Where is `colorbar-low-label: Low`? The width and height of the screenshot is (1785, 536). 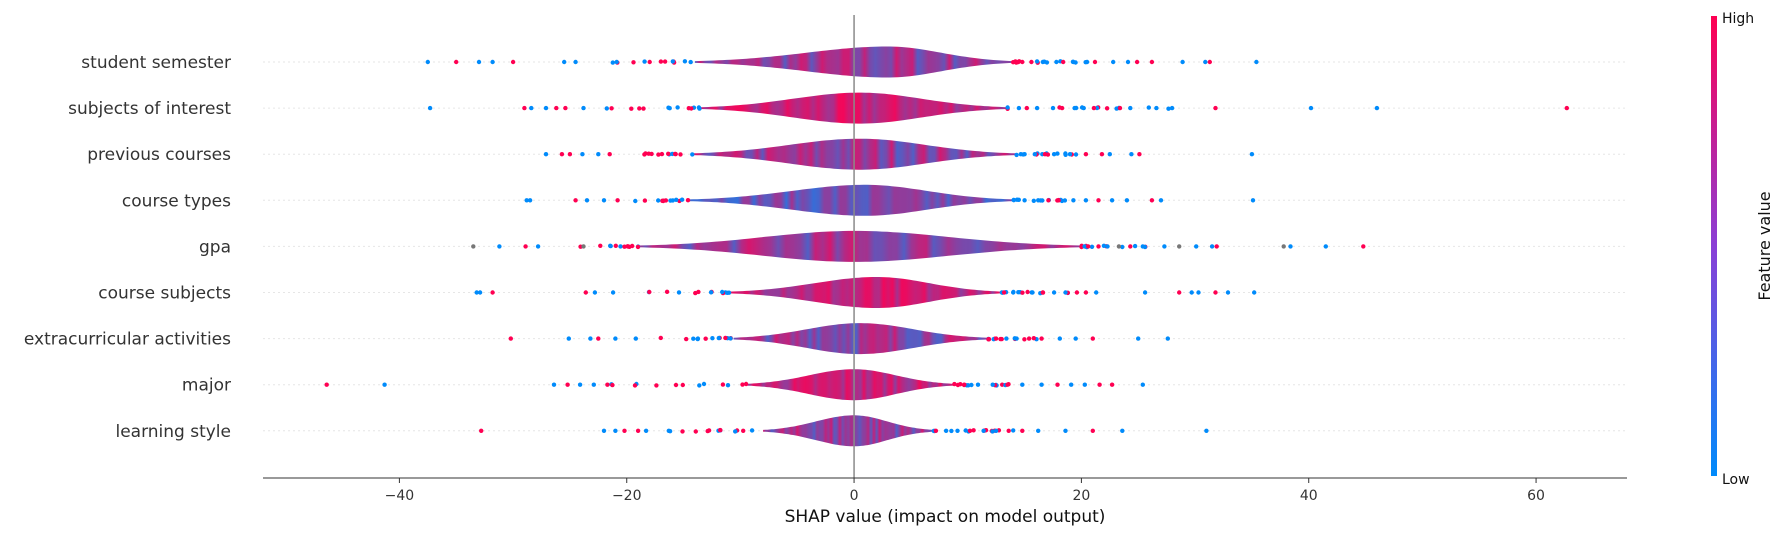 colorbar-low-label: Low is located at coordinates (1736, 480).